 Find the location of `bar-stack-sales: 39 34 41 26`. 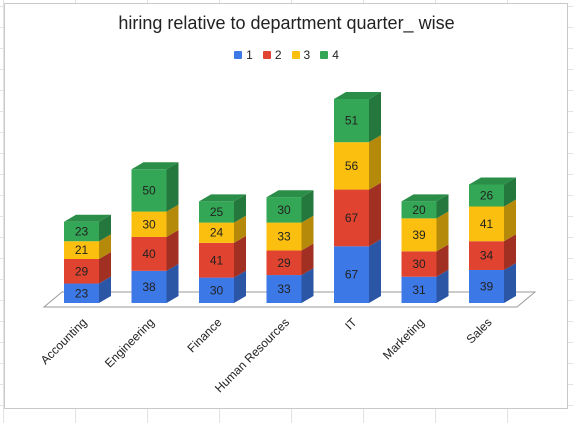

bar-stack-sales: 39 34 41 26 is located at coordinates (492, 240).